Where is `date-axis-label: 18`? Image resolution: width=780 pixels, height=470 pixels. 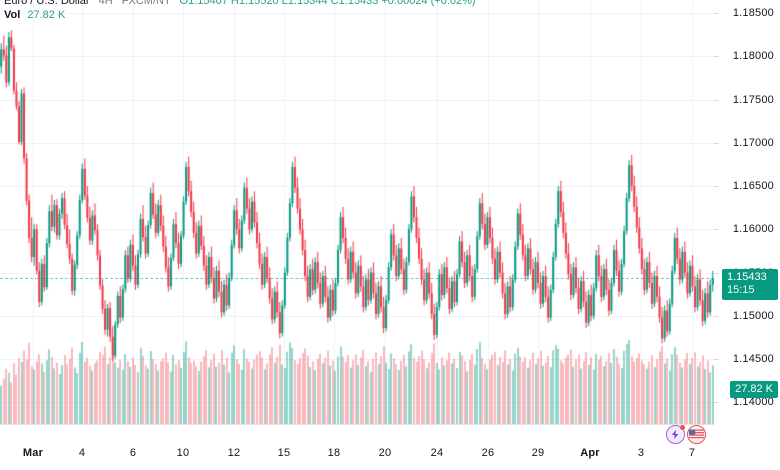
date-axis-label: 18 is located at coordinates (334, 453).